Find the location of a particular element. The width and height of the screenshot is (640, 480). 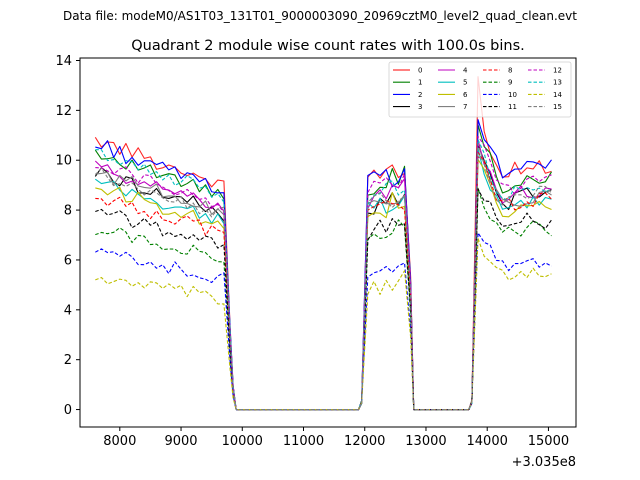

legend-label-1: 1 is located at coordinates (420, 83).